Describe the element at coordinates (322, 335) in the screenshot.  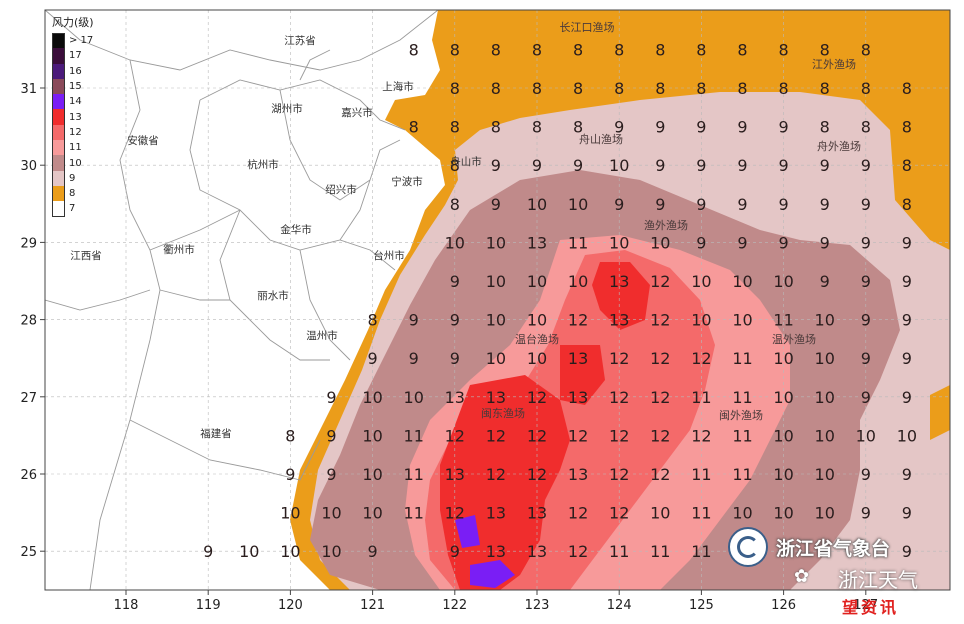
I see `region-label: 温州市` at that location.